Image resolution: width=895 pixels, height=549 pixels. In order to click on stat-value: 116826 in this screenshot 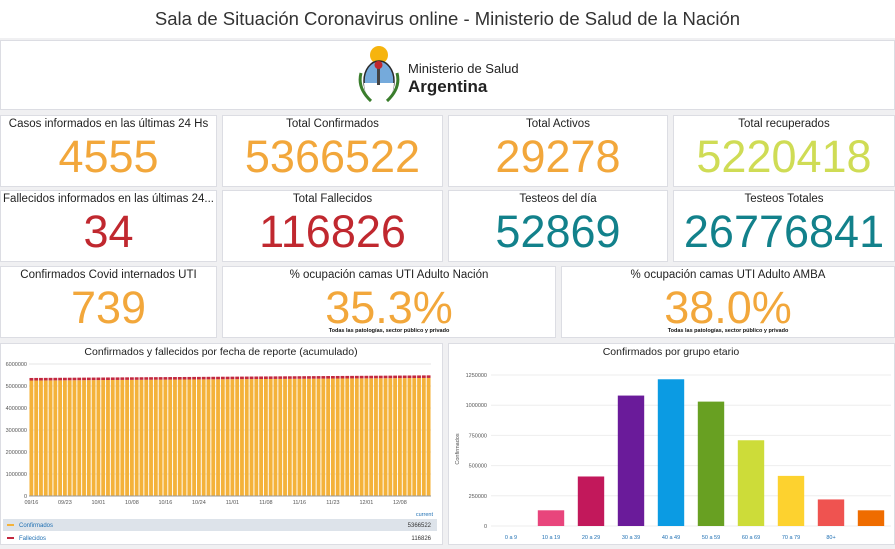, I will do `click(332, 231)`.